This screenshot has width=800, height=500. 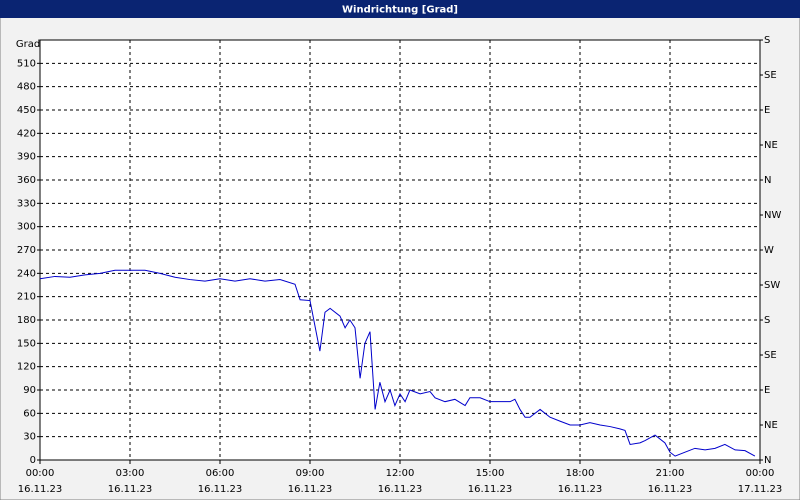 I want to click on x-tick-label: 18:00, so click(x=580, y=473).